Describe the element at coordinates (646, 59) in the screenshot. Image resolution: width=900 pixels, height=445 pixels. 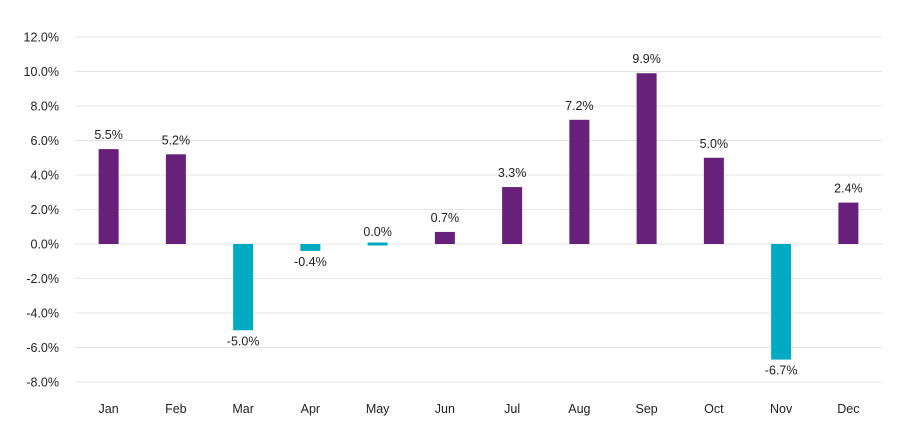
I see `data-label: 9.9%` at that location.